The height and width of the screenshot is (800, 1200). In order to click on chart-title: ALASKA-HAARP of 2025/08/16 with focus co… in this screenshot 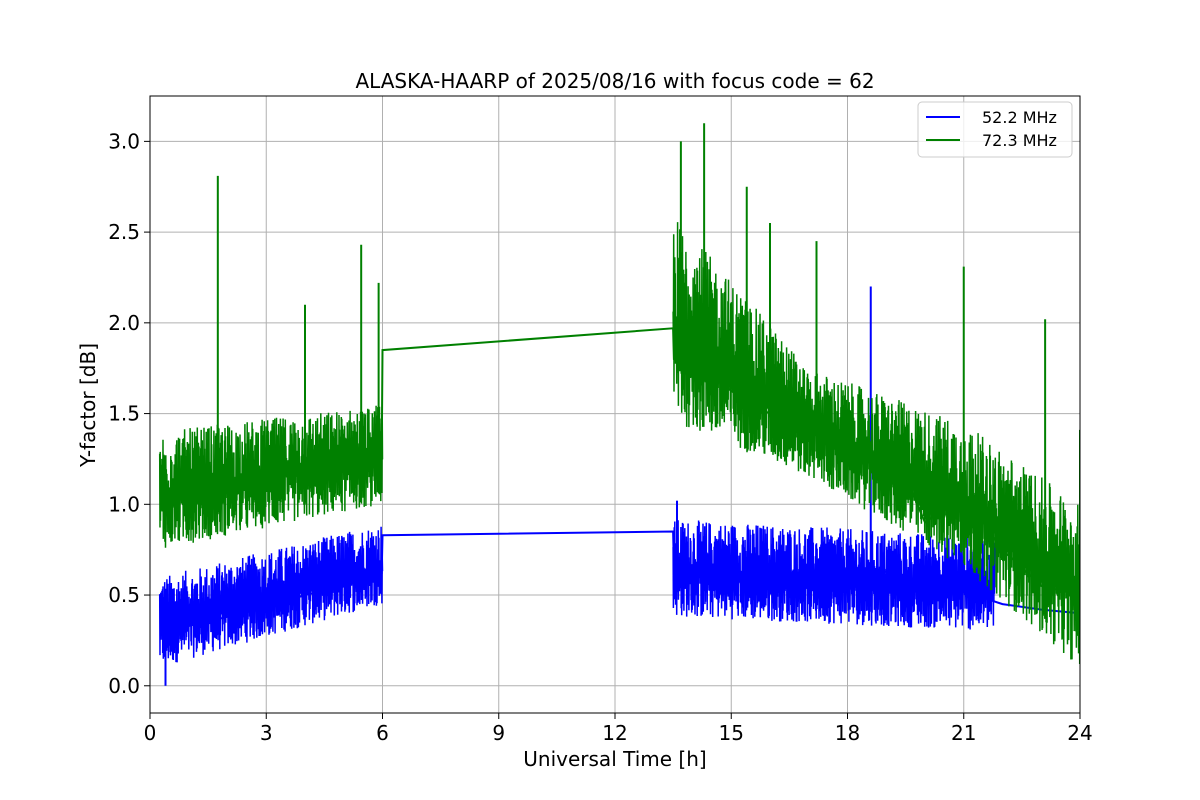, I will do `click(614, 81)`.